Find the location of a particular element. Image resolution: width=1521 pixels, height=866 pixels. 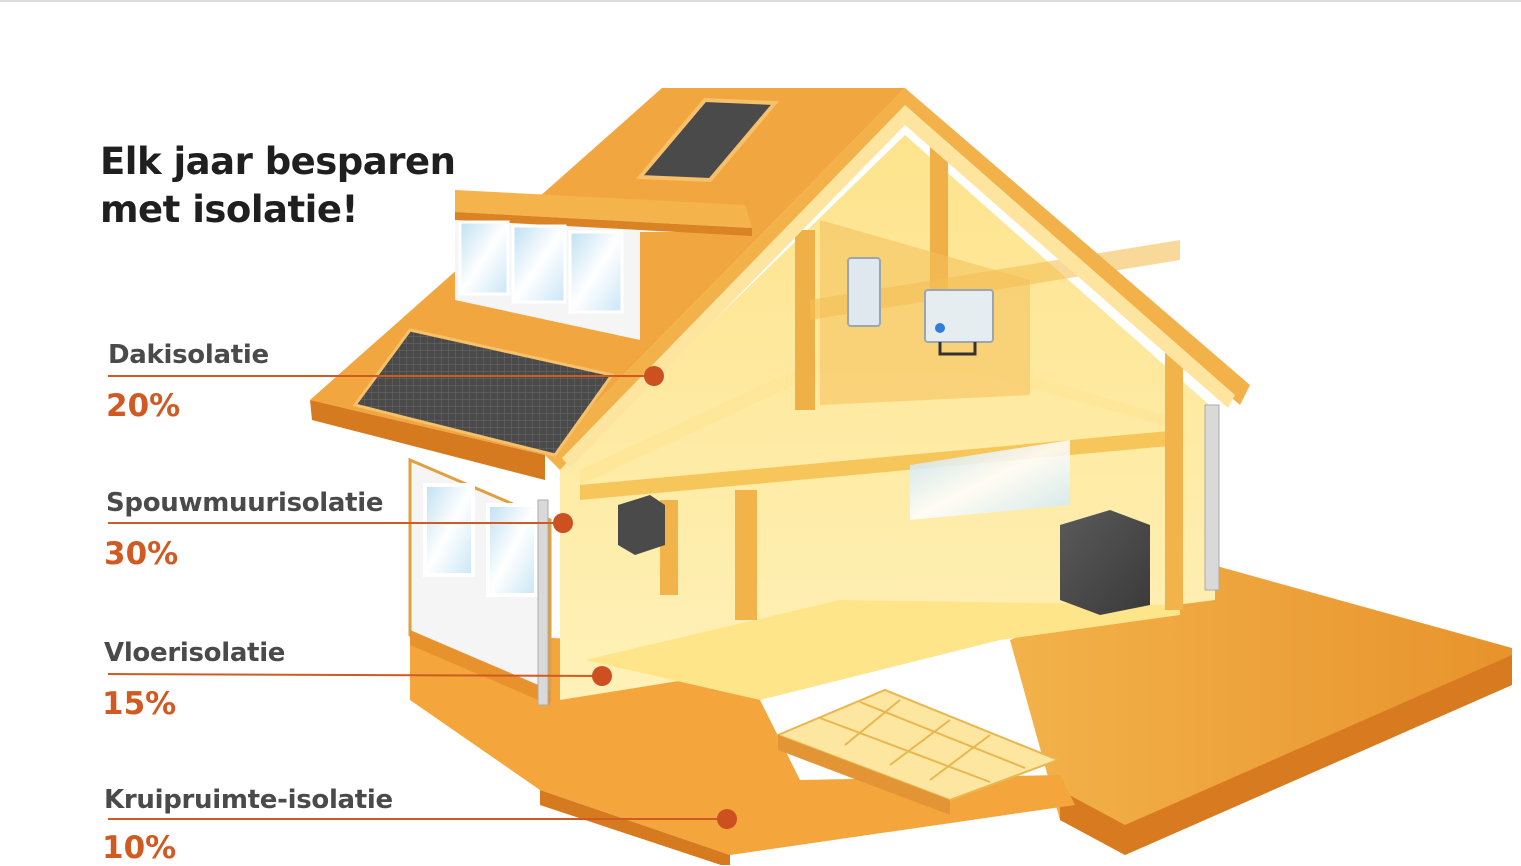

pointer-dot-crawlspace is located at coordinates (727, 819).